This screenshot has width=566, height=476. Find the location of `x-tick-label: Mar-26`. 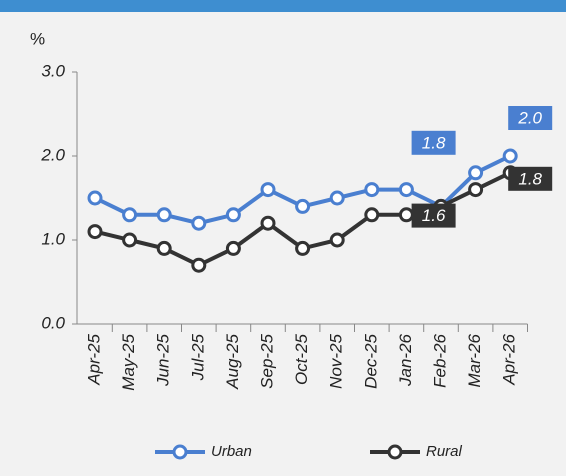

x-tick-label: Mar-26 is located at coordinates (474, 360).